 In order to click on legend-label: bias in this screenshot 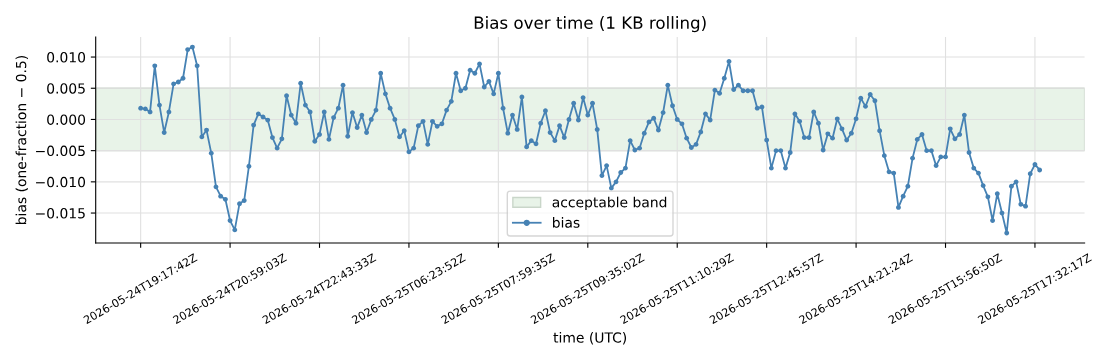, I will do `click(566, 222)`.